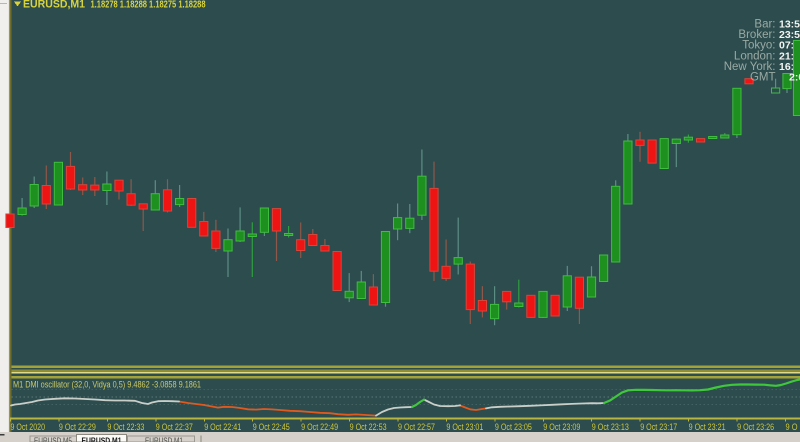  What do you see at coordinates (792, 427) in the screenshot?
I see `svg-text: 9 O` at bounding box center [792, 427].